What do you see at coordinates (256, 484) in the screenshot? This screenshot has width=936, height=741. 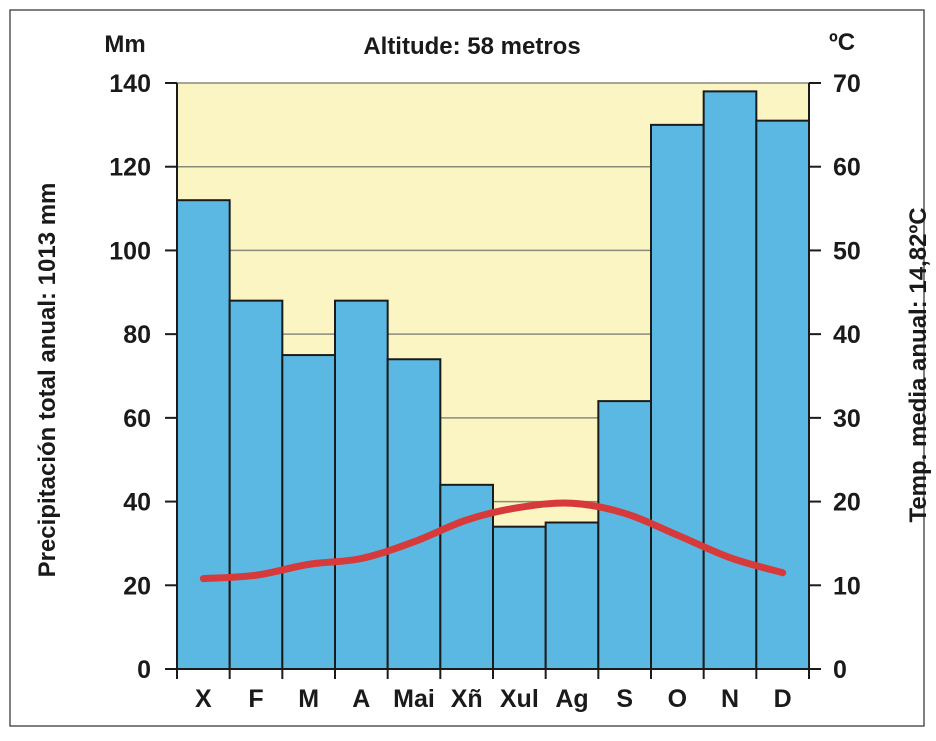 I see `precip-bar-F` at bounding box center [256, 484].